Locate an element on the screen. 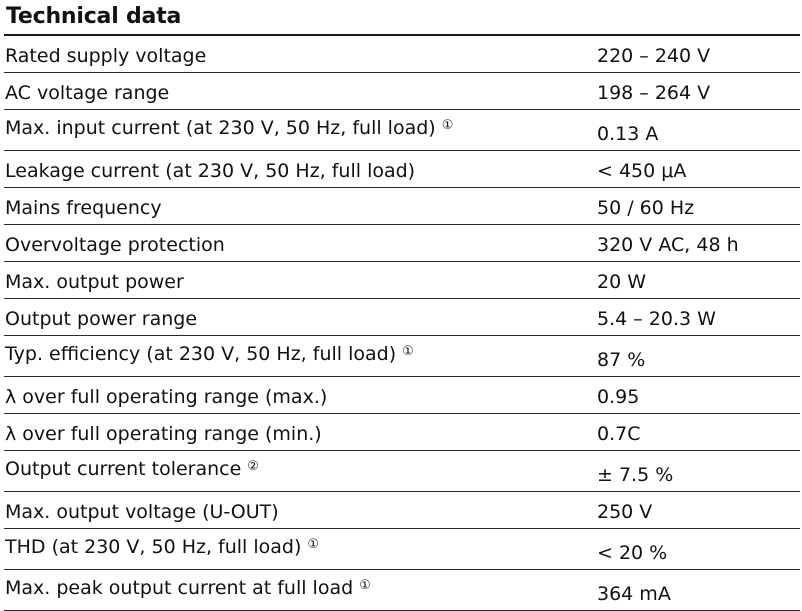 This screenshot has height=611, width=802. parameter-label: Output current tolerance is located at coordinates (123, 469).